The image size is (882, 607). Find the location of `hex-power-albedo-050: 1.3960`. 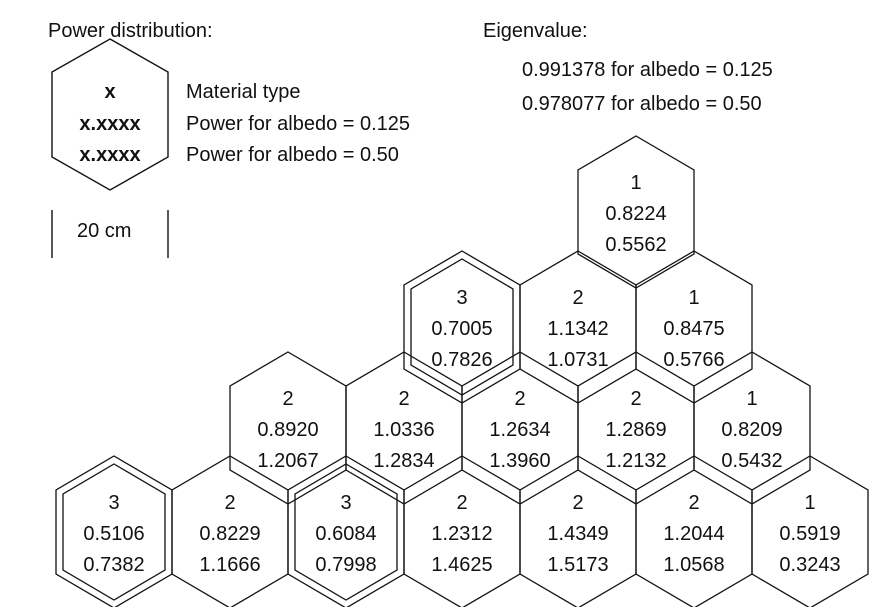

hex-power-albedo-050: 1.3960 is located at coordinates (519, 461).